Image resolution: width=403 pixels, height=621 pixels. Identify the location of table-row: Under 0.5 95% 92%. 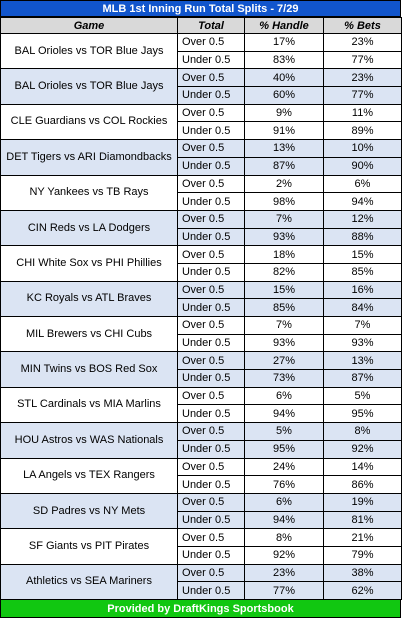
(201, 449).